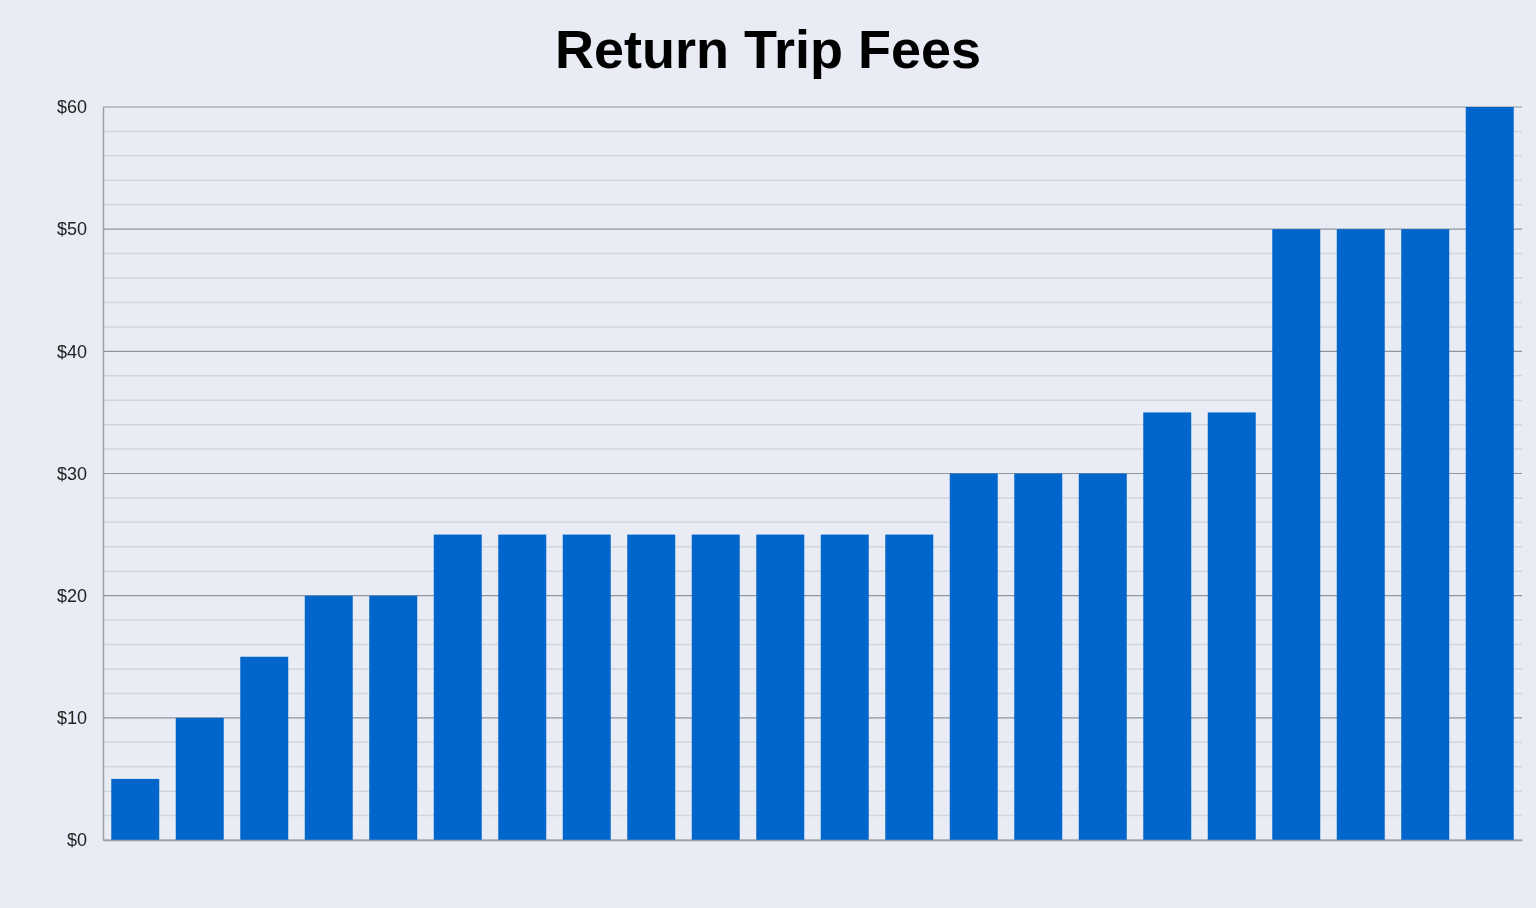  I want to click on y-tick-label: $60, so click(71, 107).